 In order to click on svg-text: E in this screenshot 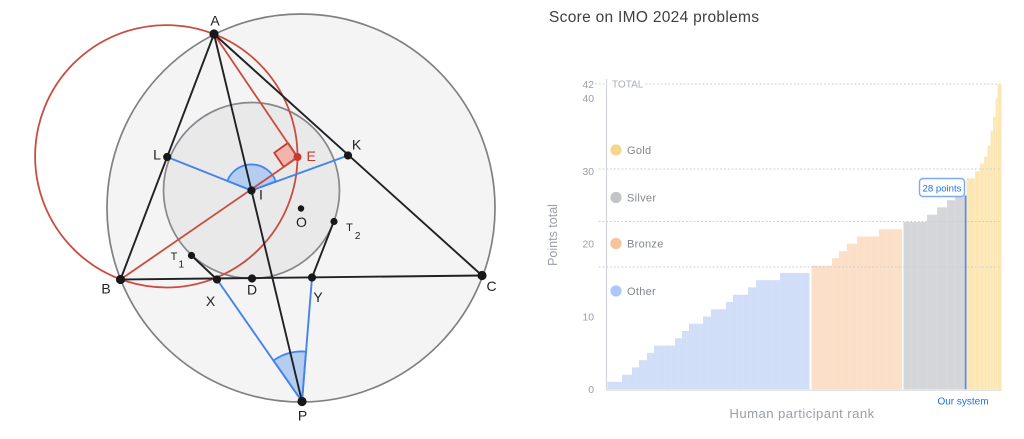, I will do `click(311, 156)`.